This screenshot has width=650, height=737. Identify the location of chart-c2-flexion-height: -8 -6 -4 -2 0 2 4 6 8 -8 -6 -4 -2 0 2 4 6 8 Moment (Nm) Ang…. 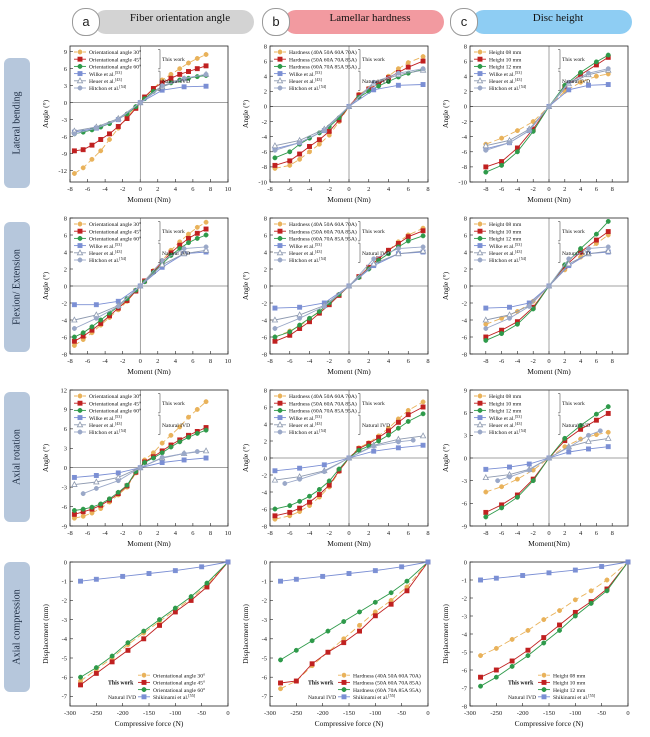
(535, 295).